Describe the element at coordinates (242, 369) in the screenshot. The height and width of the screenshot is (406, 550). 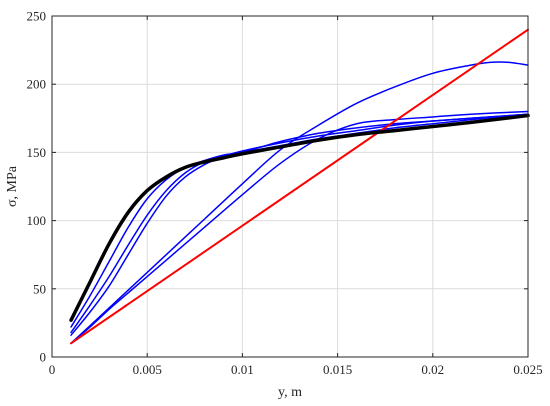
I see `x-tick-label: 0.01` at that location.